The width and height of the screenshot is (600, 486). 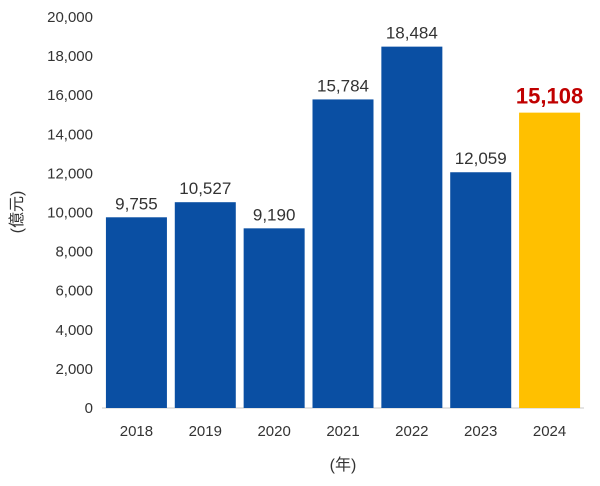 I want to click on y-tick-label: 20,000, so click(x=70, y=17).